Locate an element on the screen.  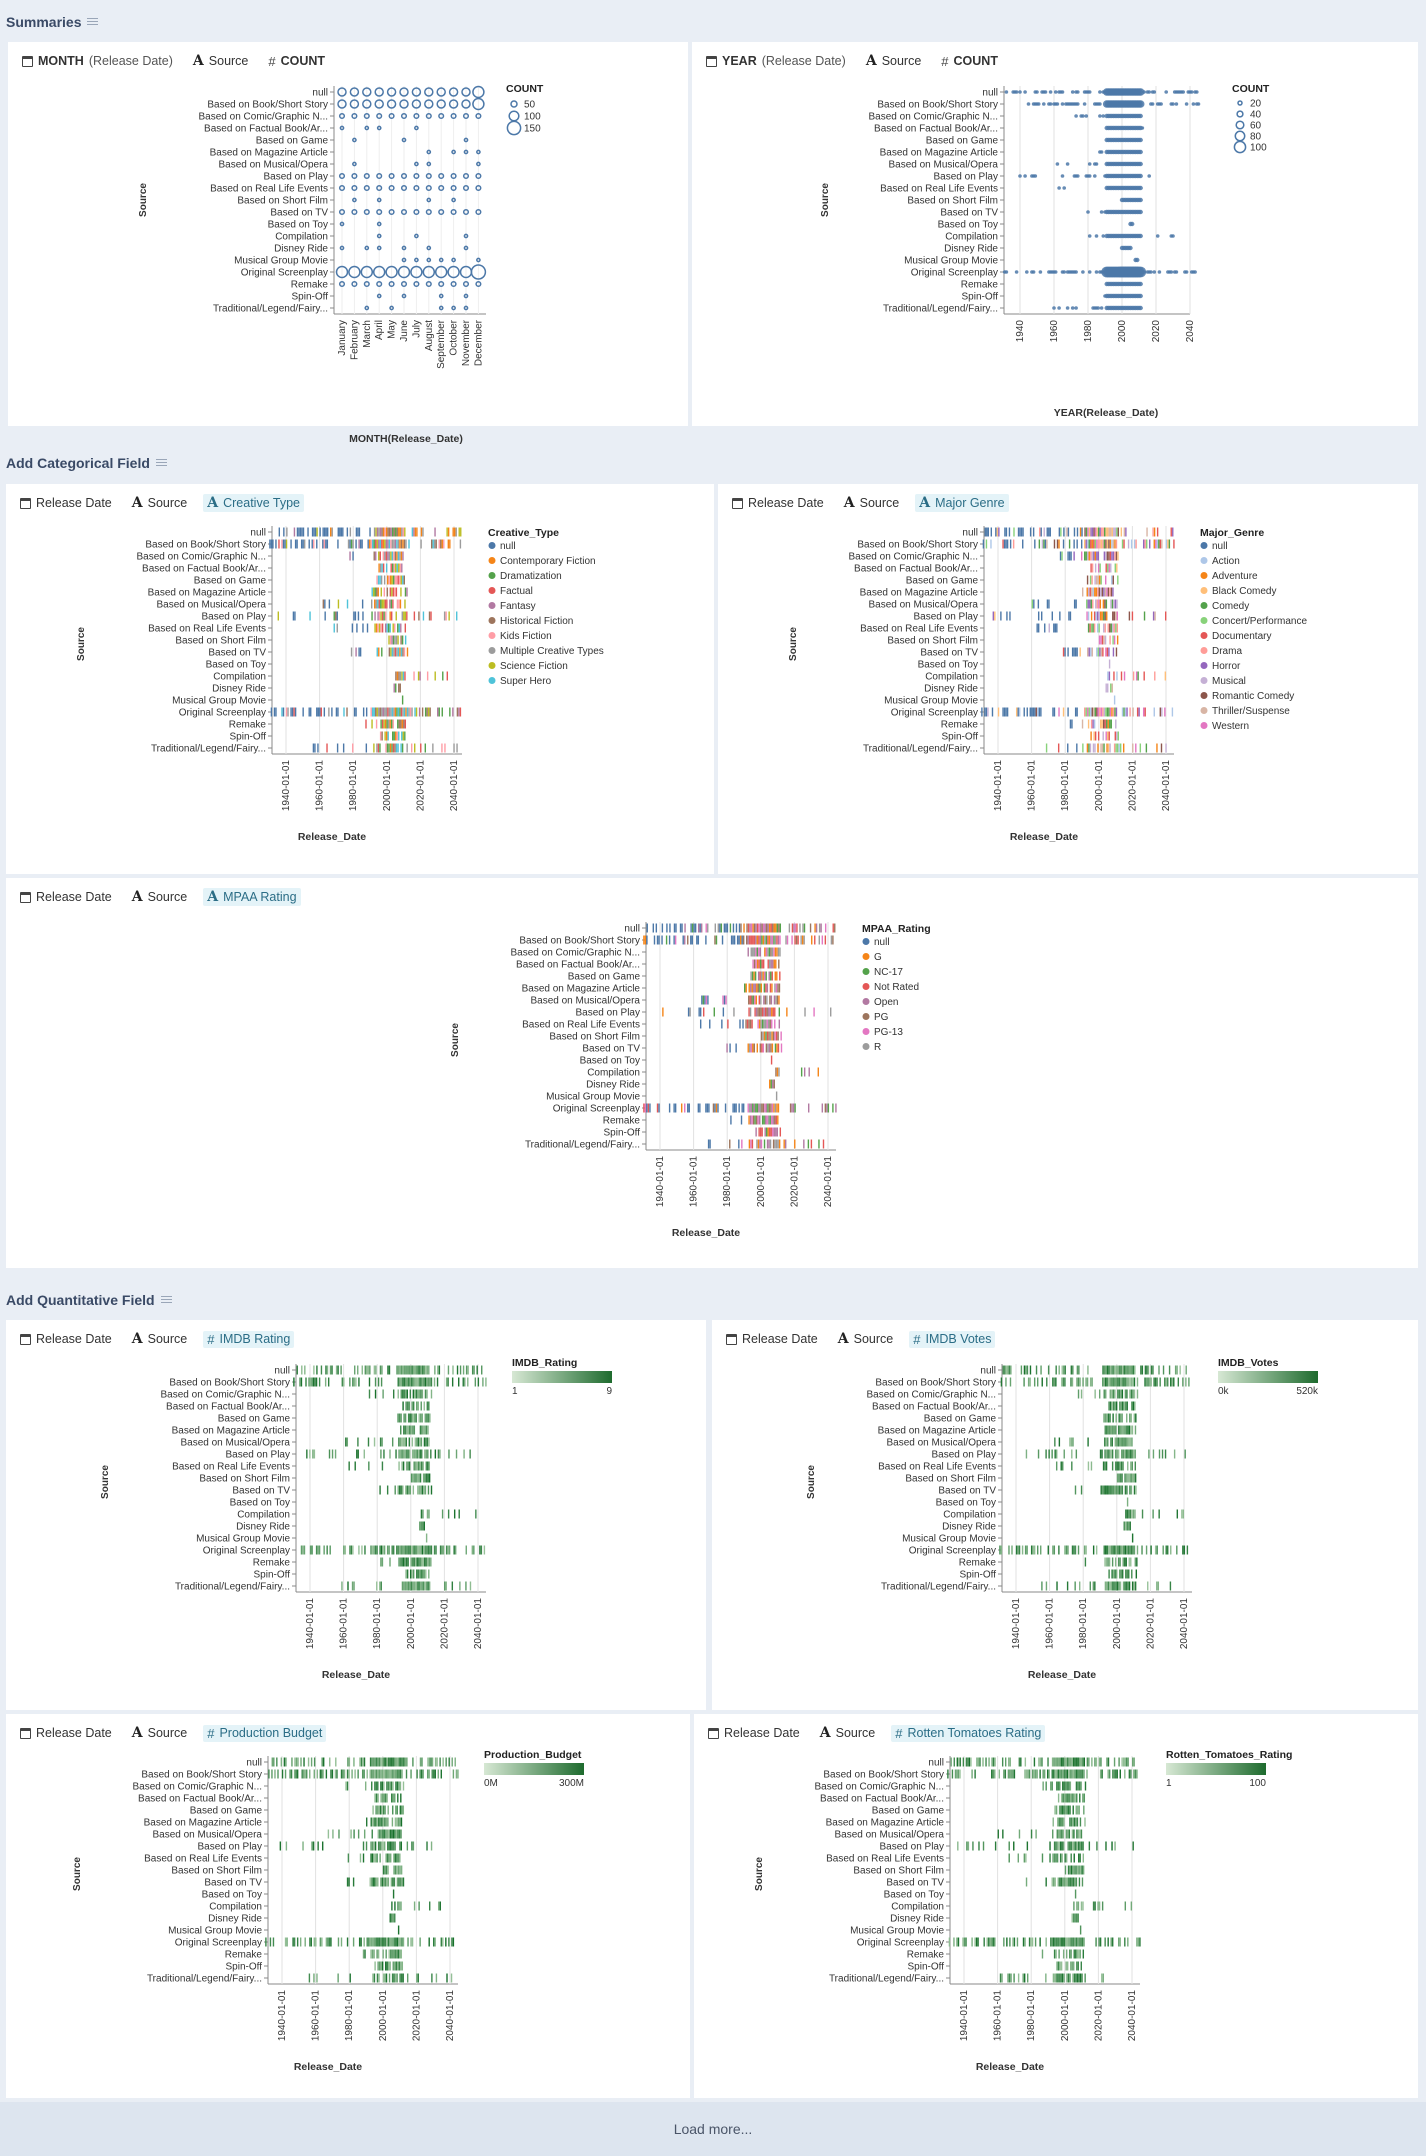
x-tick-label: 2040 is located at coordinates (1190, 331).